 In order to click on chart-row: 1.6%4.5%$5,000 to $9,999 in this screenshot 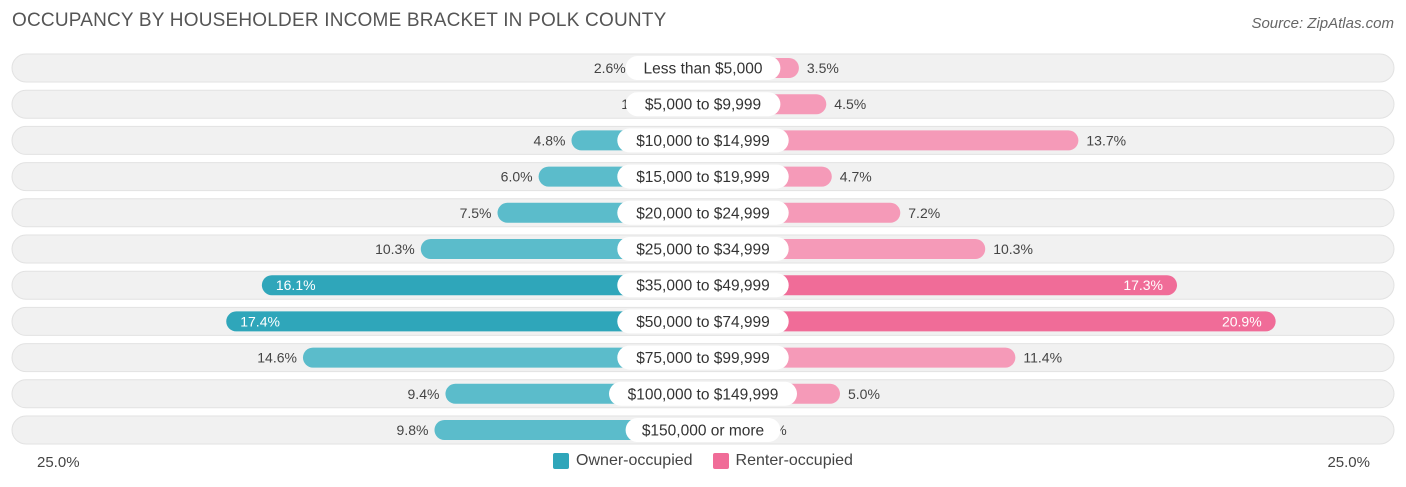, I will do `click(703, 104)`.